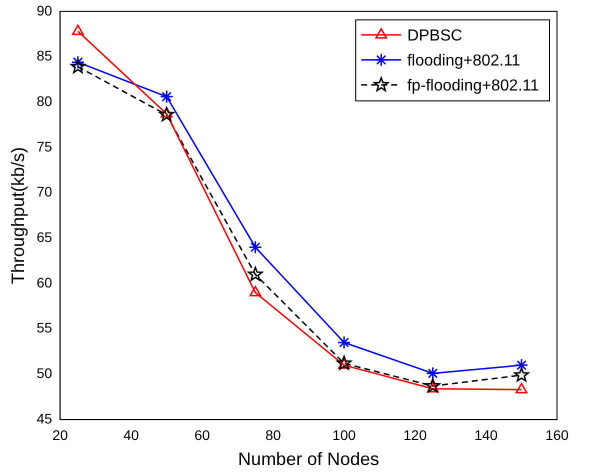 This screenshot has width=595, height=473. What do you see at coordinates (44, 237) in the screenshot?
I see `y-tick-label: 65` at bounding box center [44, 237].